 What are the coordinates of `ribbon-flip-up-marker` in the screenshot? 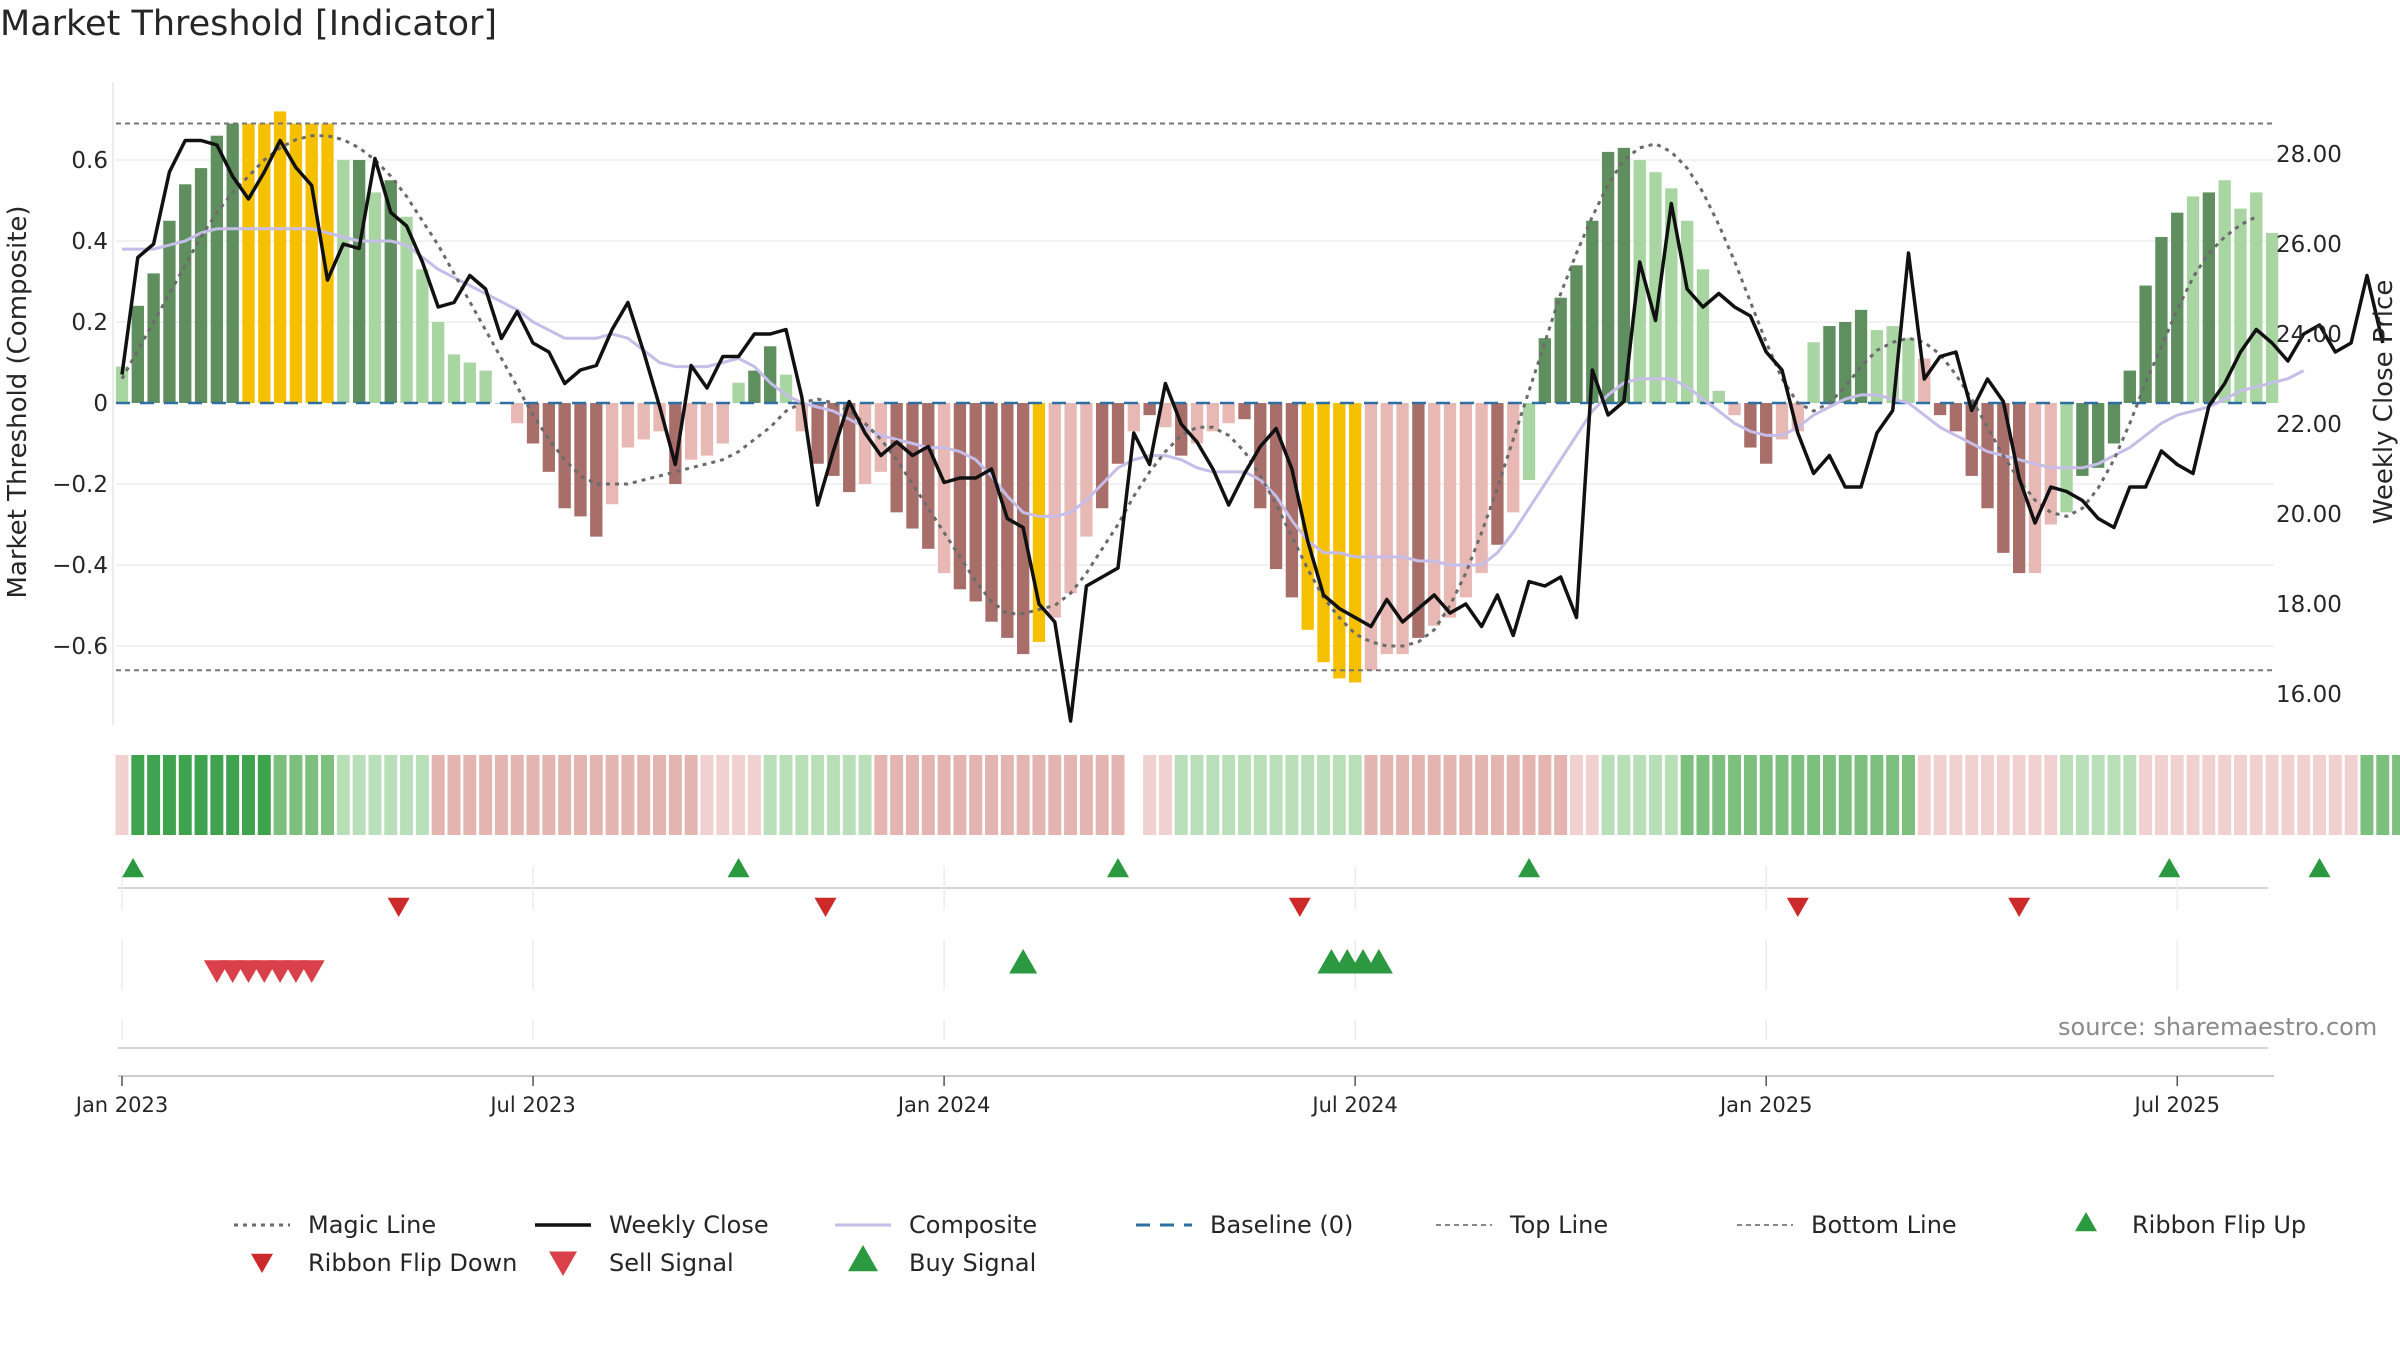 It's located at (2169, 868).